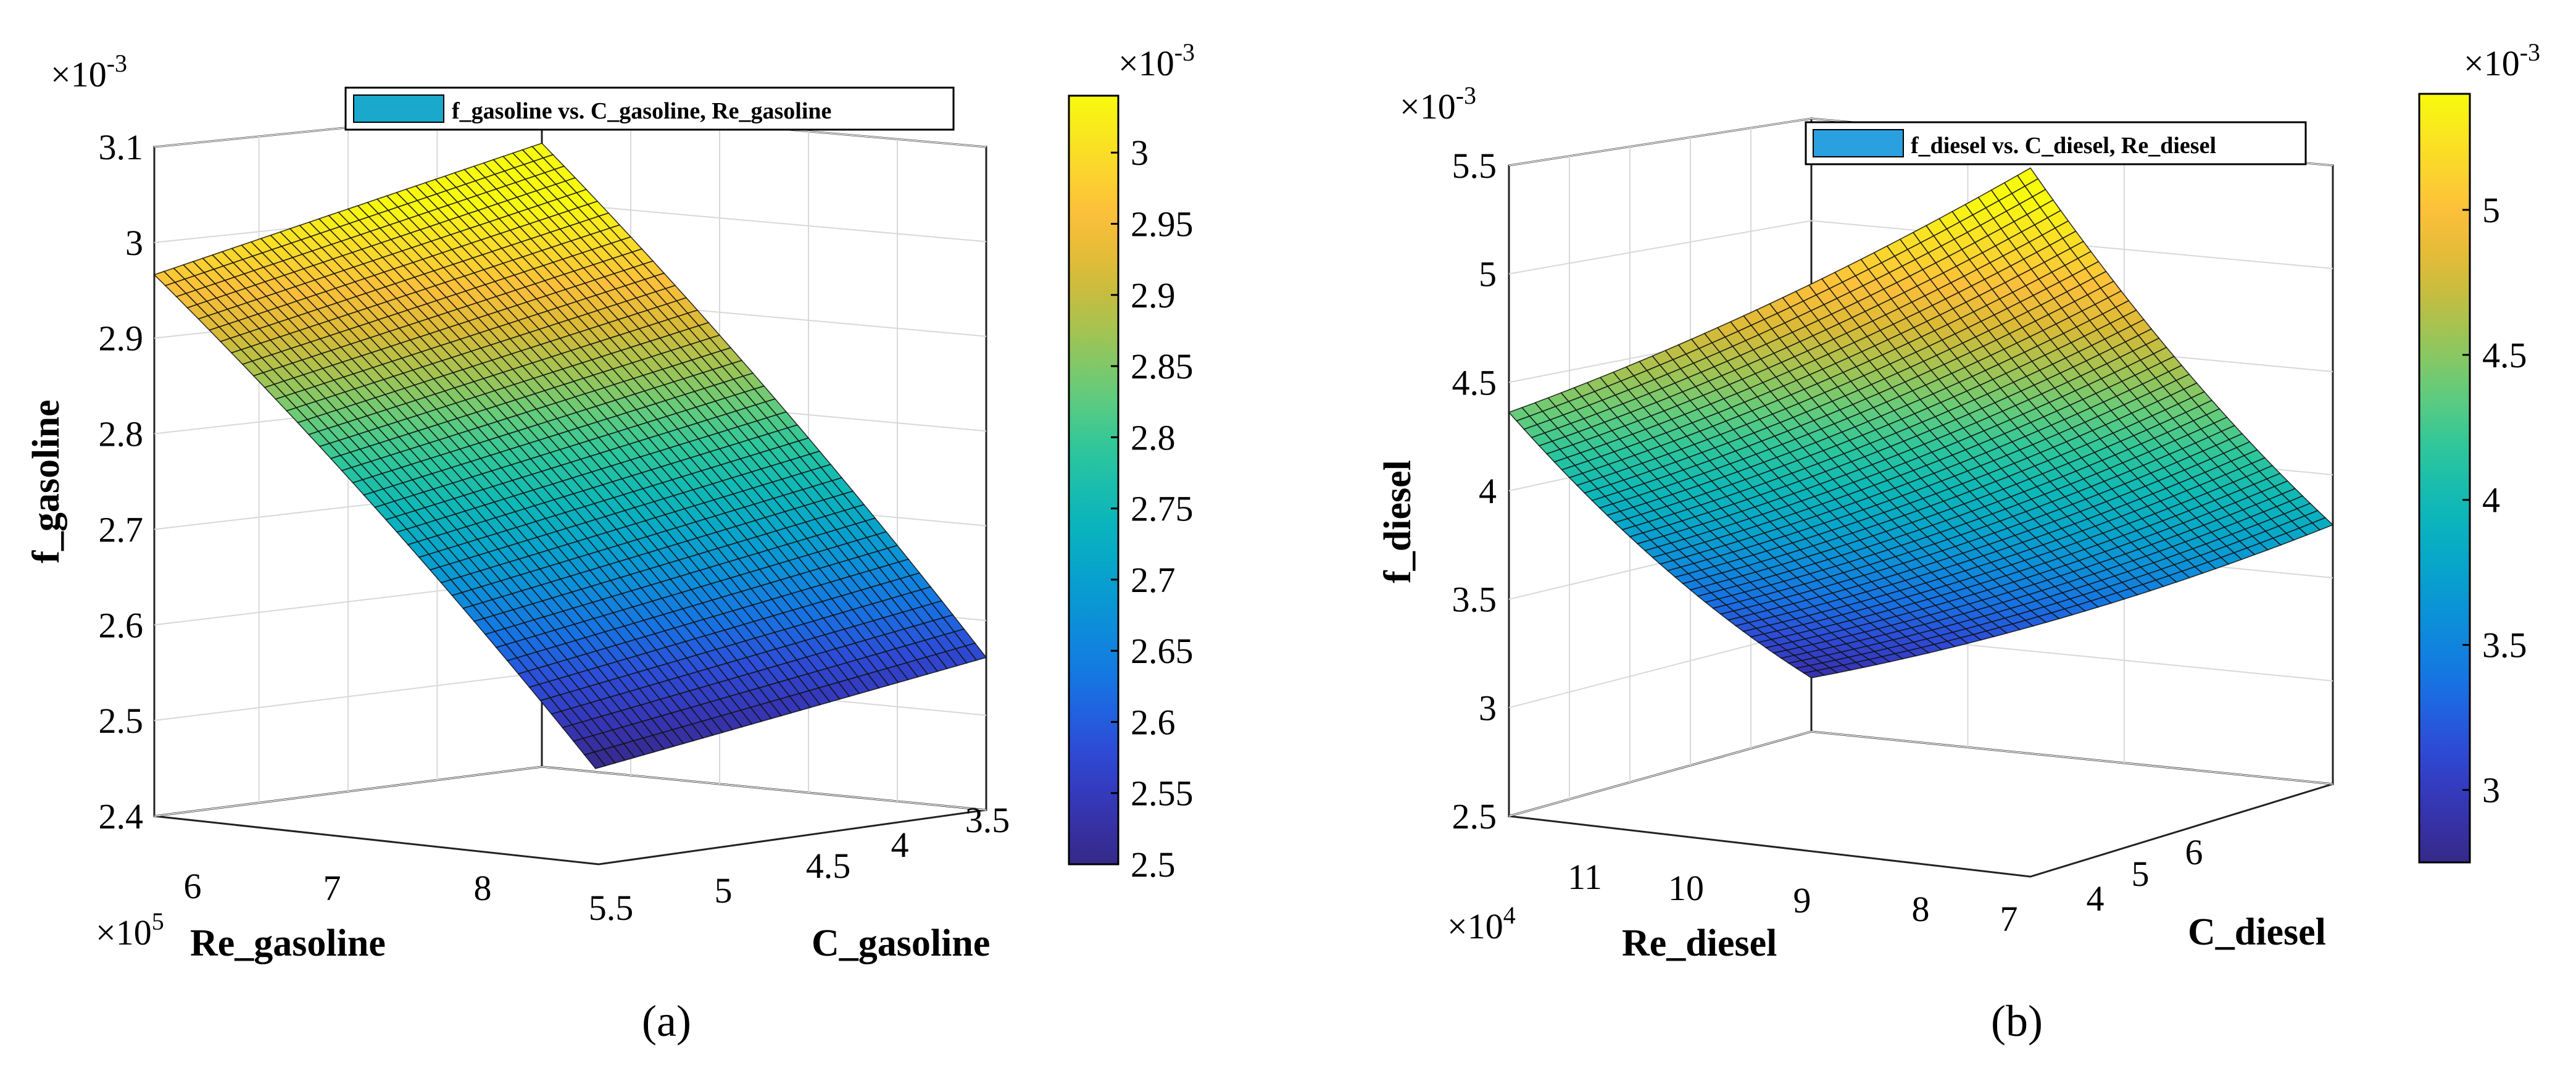 This screenshot has width=2576, height=1068. I want to click on z-tick-label: 2.4, so click(121, 816).